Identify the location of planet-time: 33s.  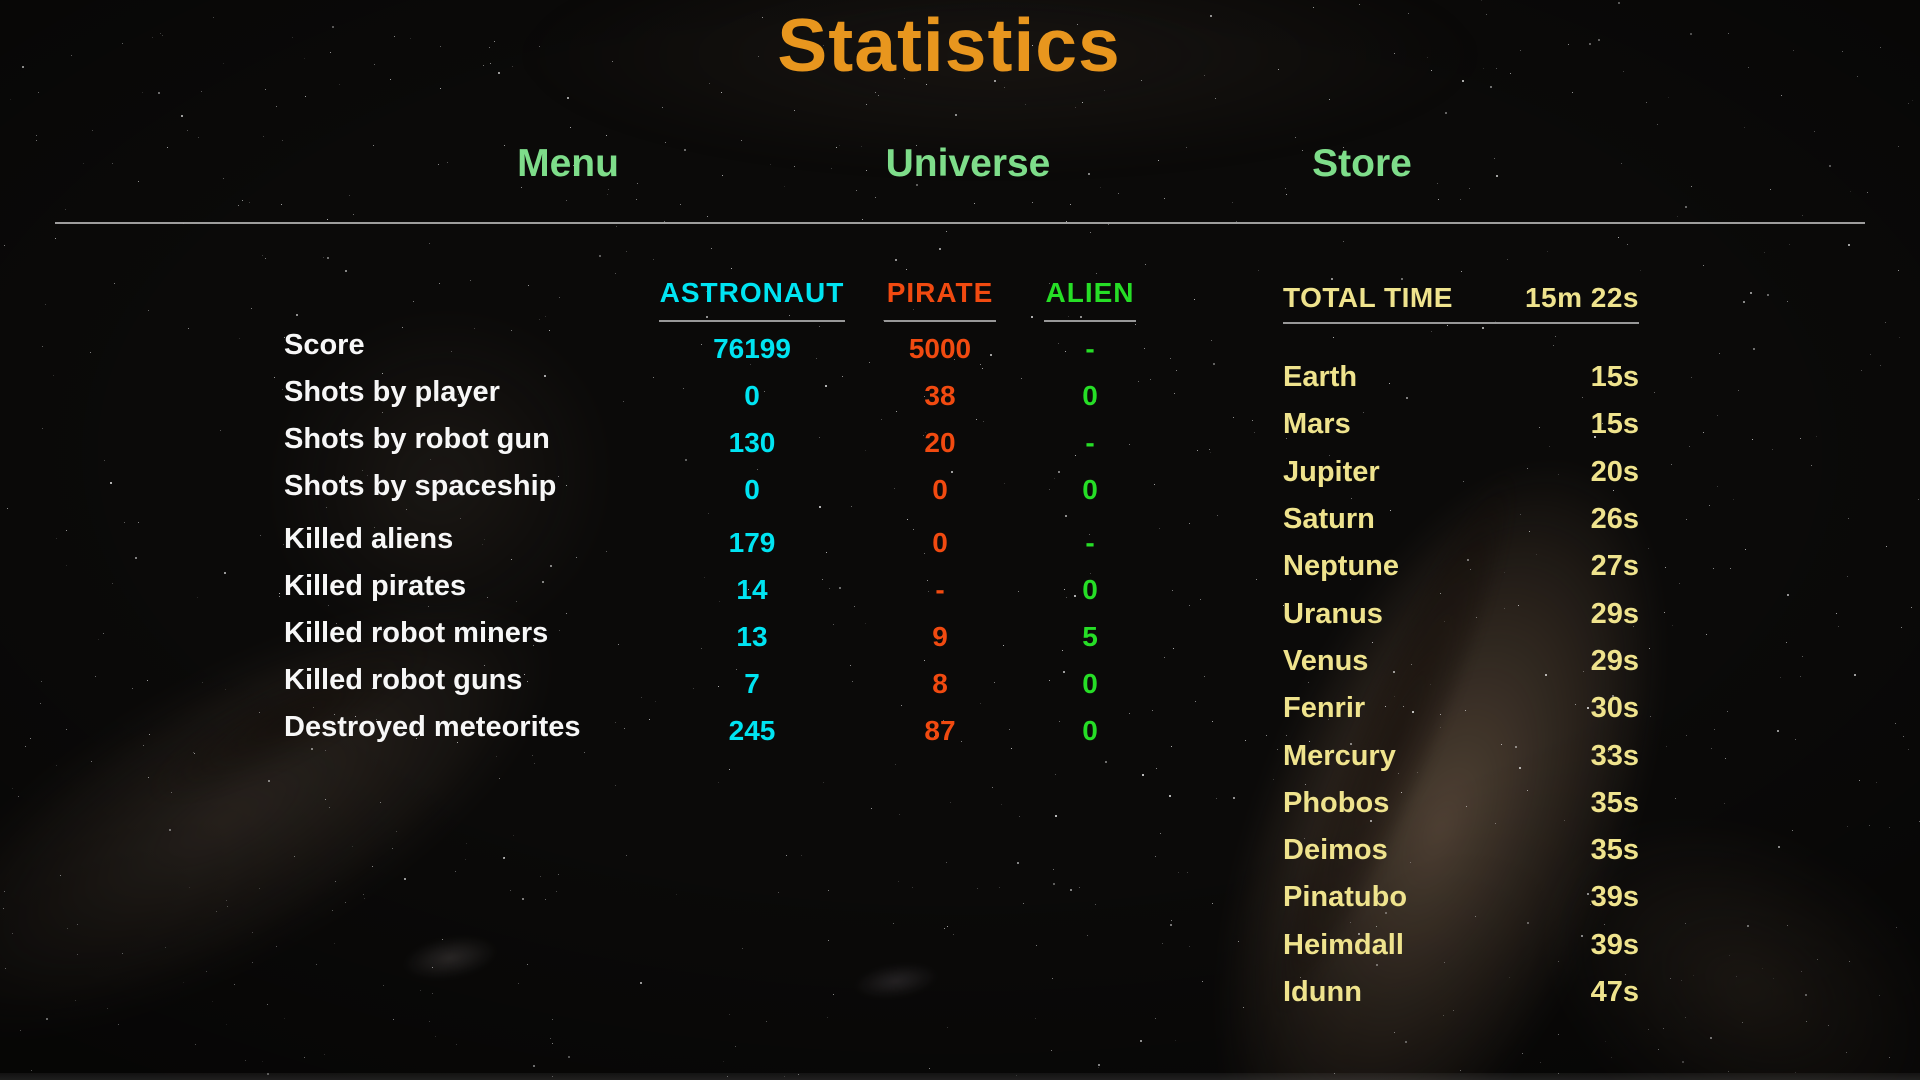
(1614, 755).